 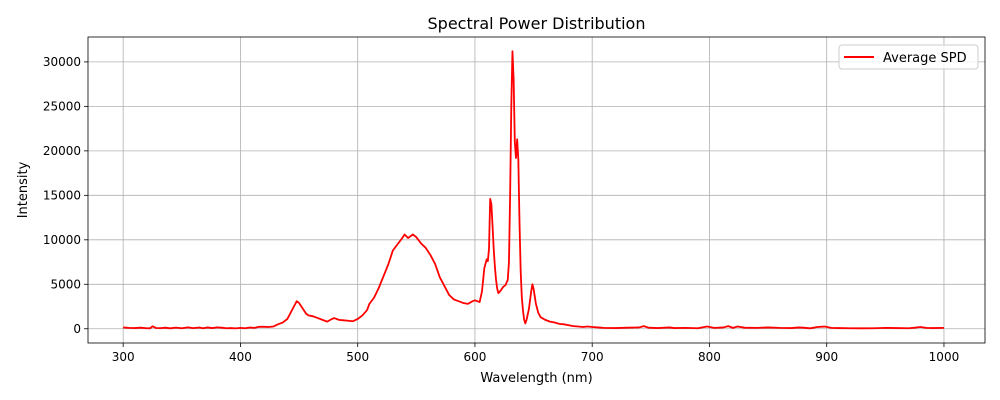 What do you see at coordinates (62, 62) in the screenshot?
I see `y-tick-label: 30000` at bounding box center [62, 62].